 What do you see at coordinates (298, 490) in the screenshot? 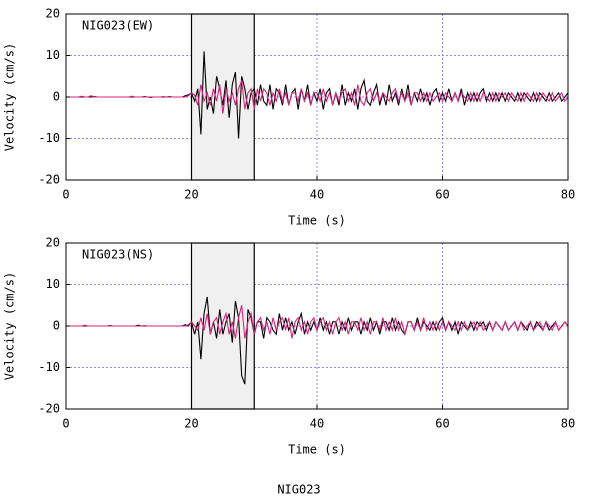
I see `caption: NIG023` at bounding box center [298, 490].